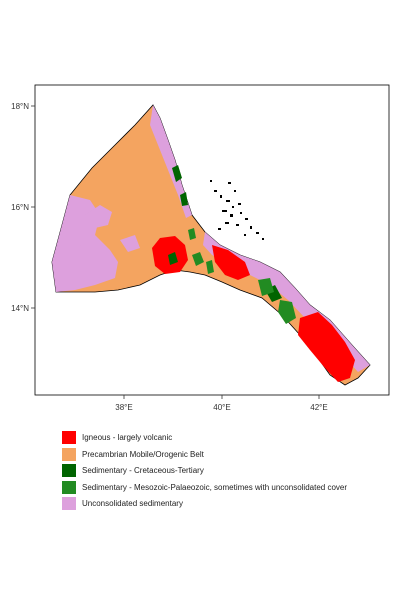 Image resolution: width=400 pixels, height=600 pixels. What do you see at coordinates (132, 503) in the screenshot?
I see `legend-label: Unconsolidated sedimentary` at bounding box center [132, 503].